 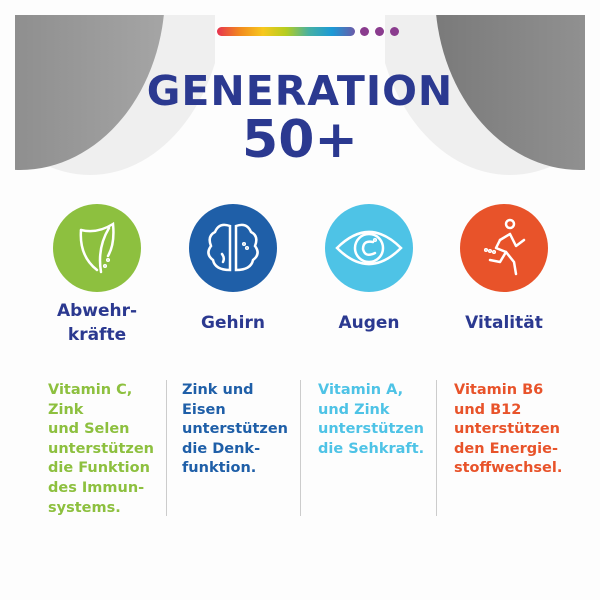 What do you see at coordinates (504, 323) in the screenshot?
I see `benefit-label: Vitalität` at bounding box center [504, 323].